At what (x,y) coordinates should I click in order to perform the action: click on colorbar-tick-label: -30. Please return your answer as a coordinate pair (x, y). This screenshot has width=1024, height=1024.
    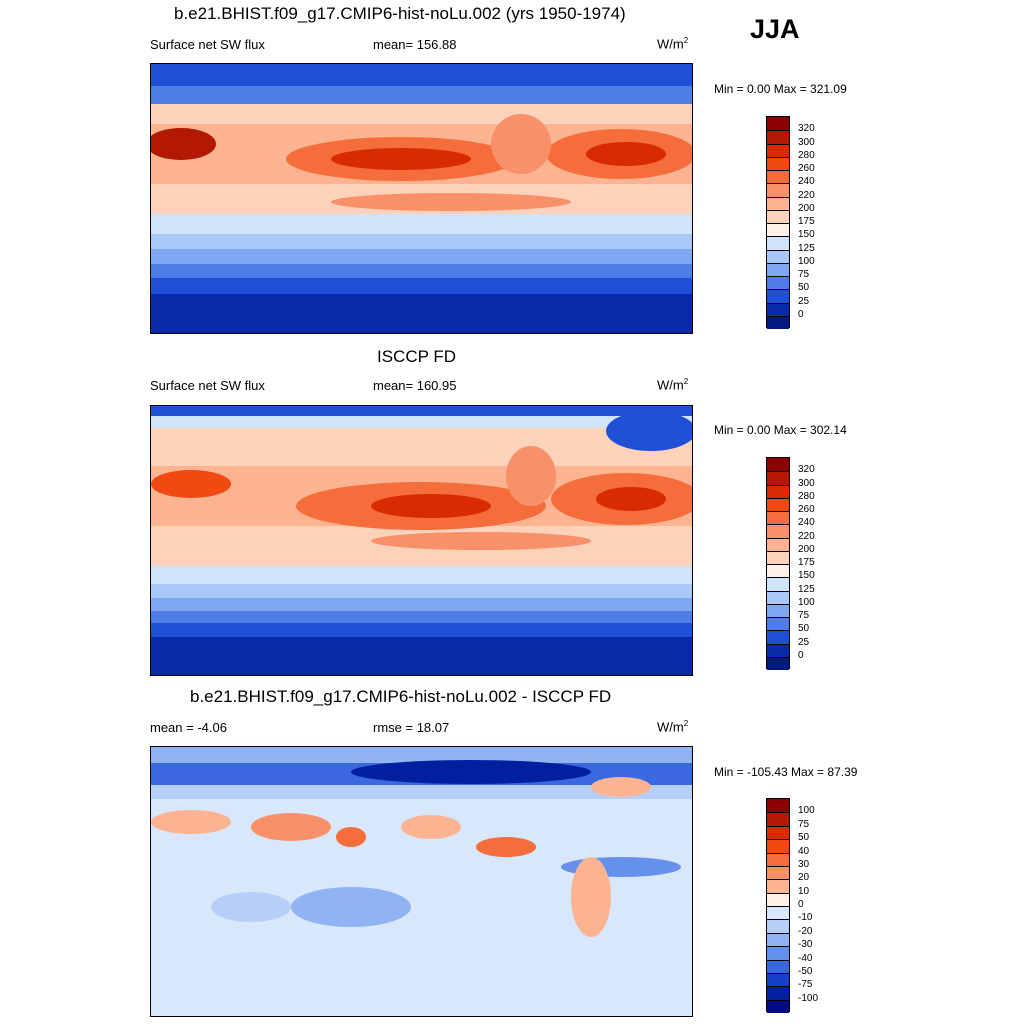
    Looking at the image, I should click on (805, 945).